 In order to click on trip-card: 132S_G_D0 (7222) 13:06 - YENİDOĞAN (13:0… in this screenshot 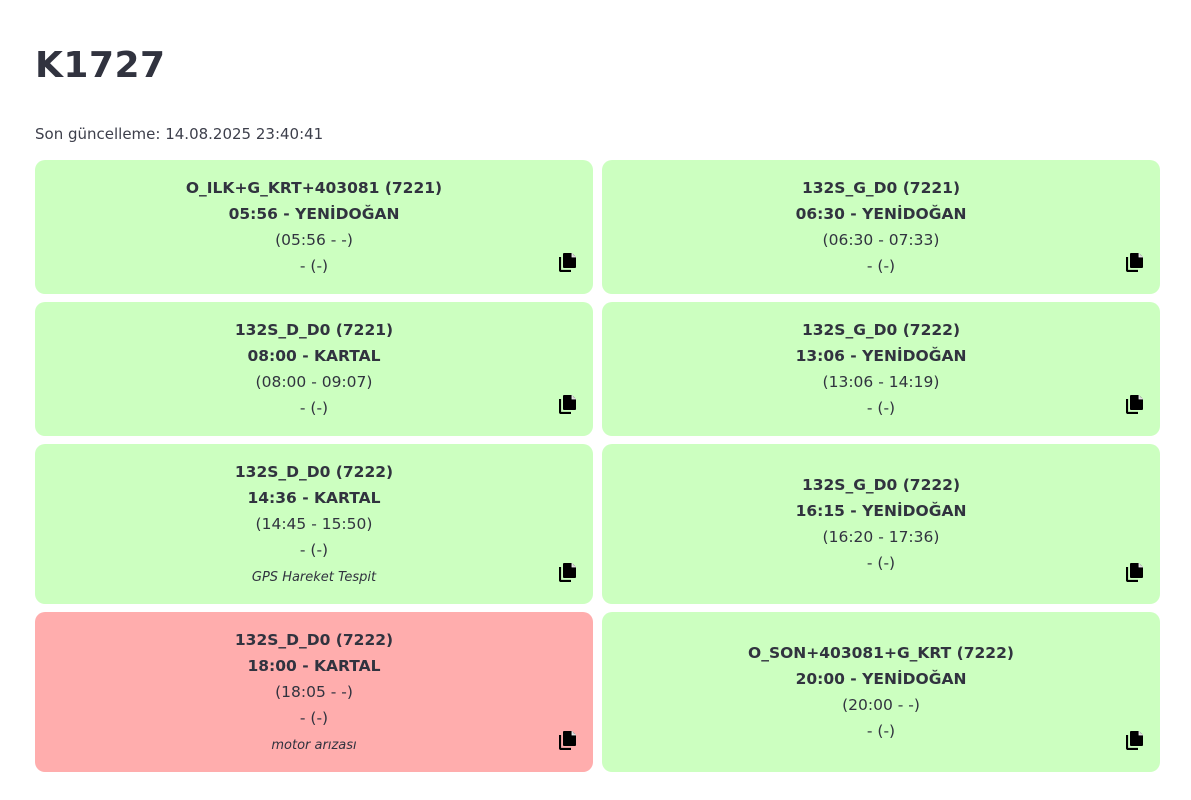, I will do `click(881, 369)`.